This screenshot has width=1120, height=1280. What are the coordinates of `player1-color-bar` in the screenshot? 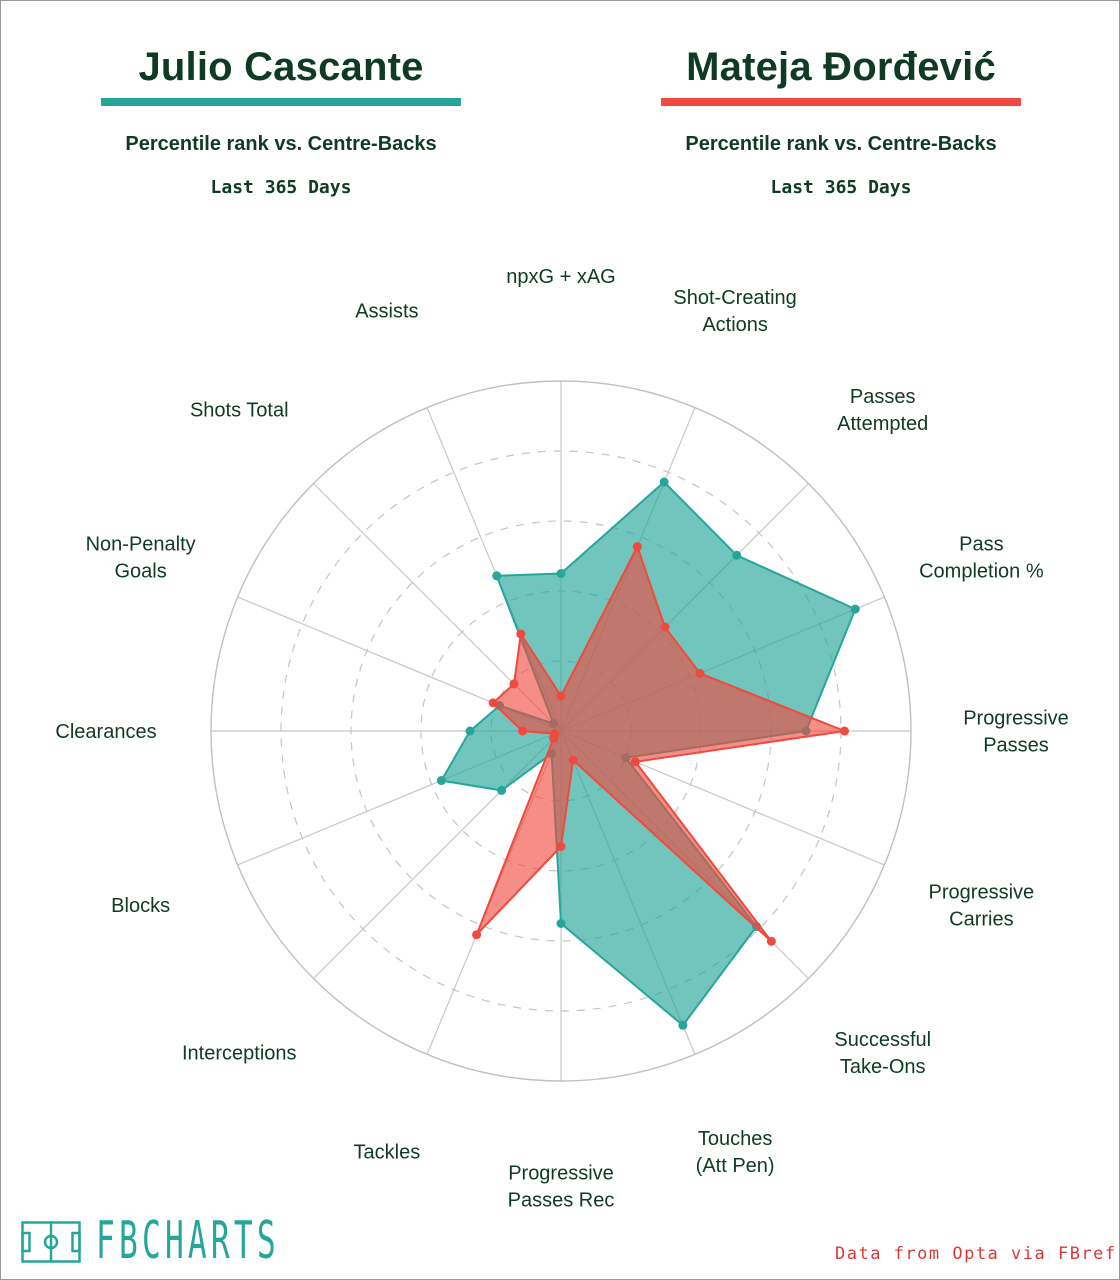 It's located at (281, 102).